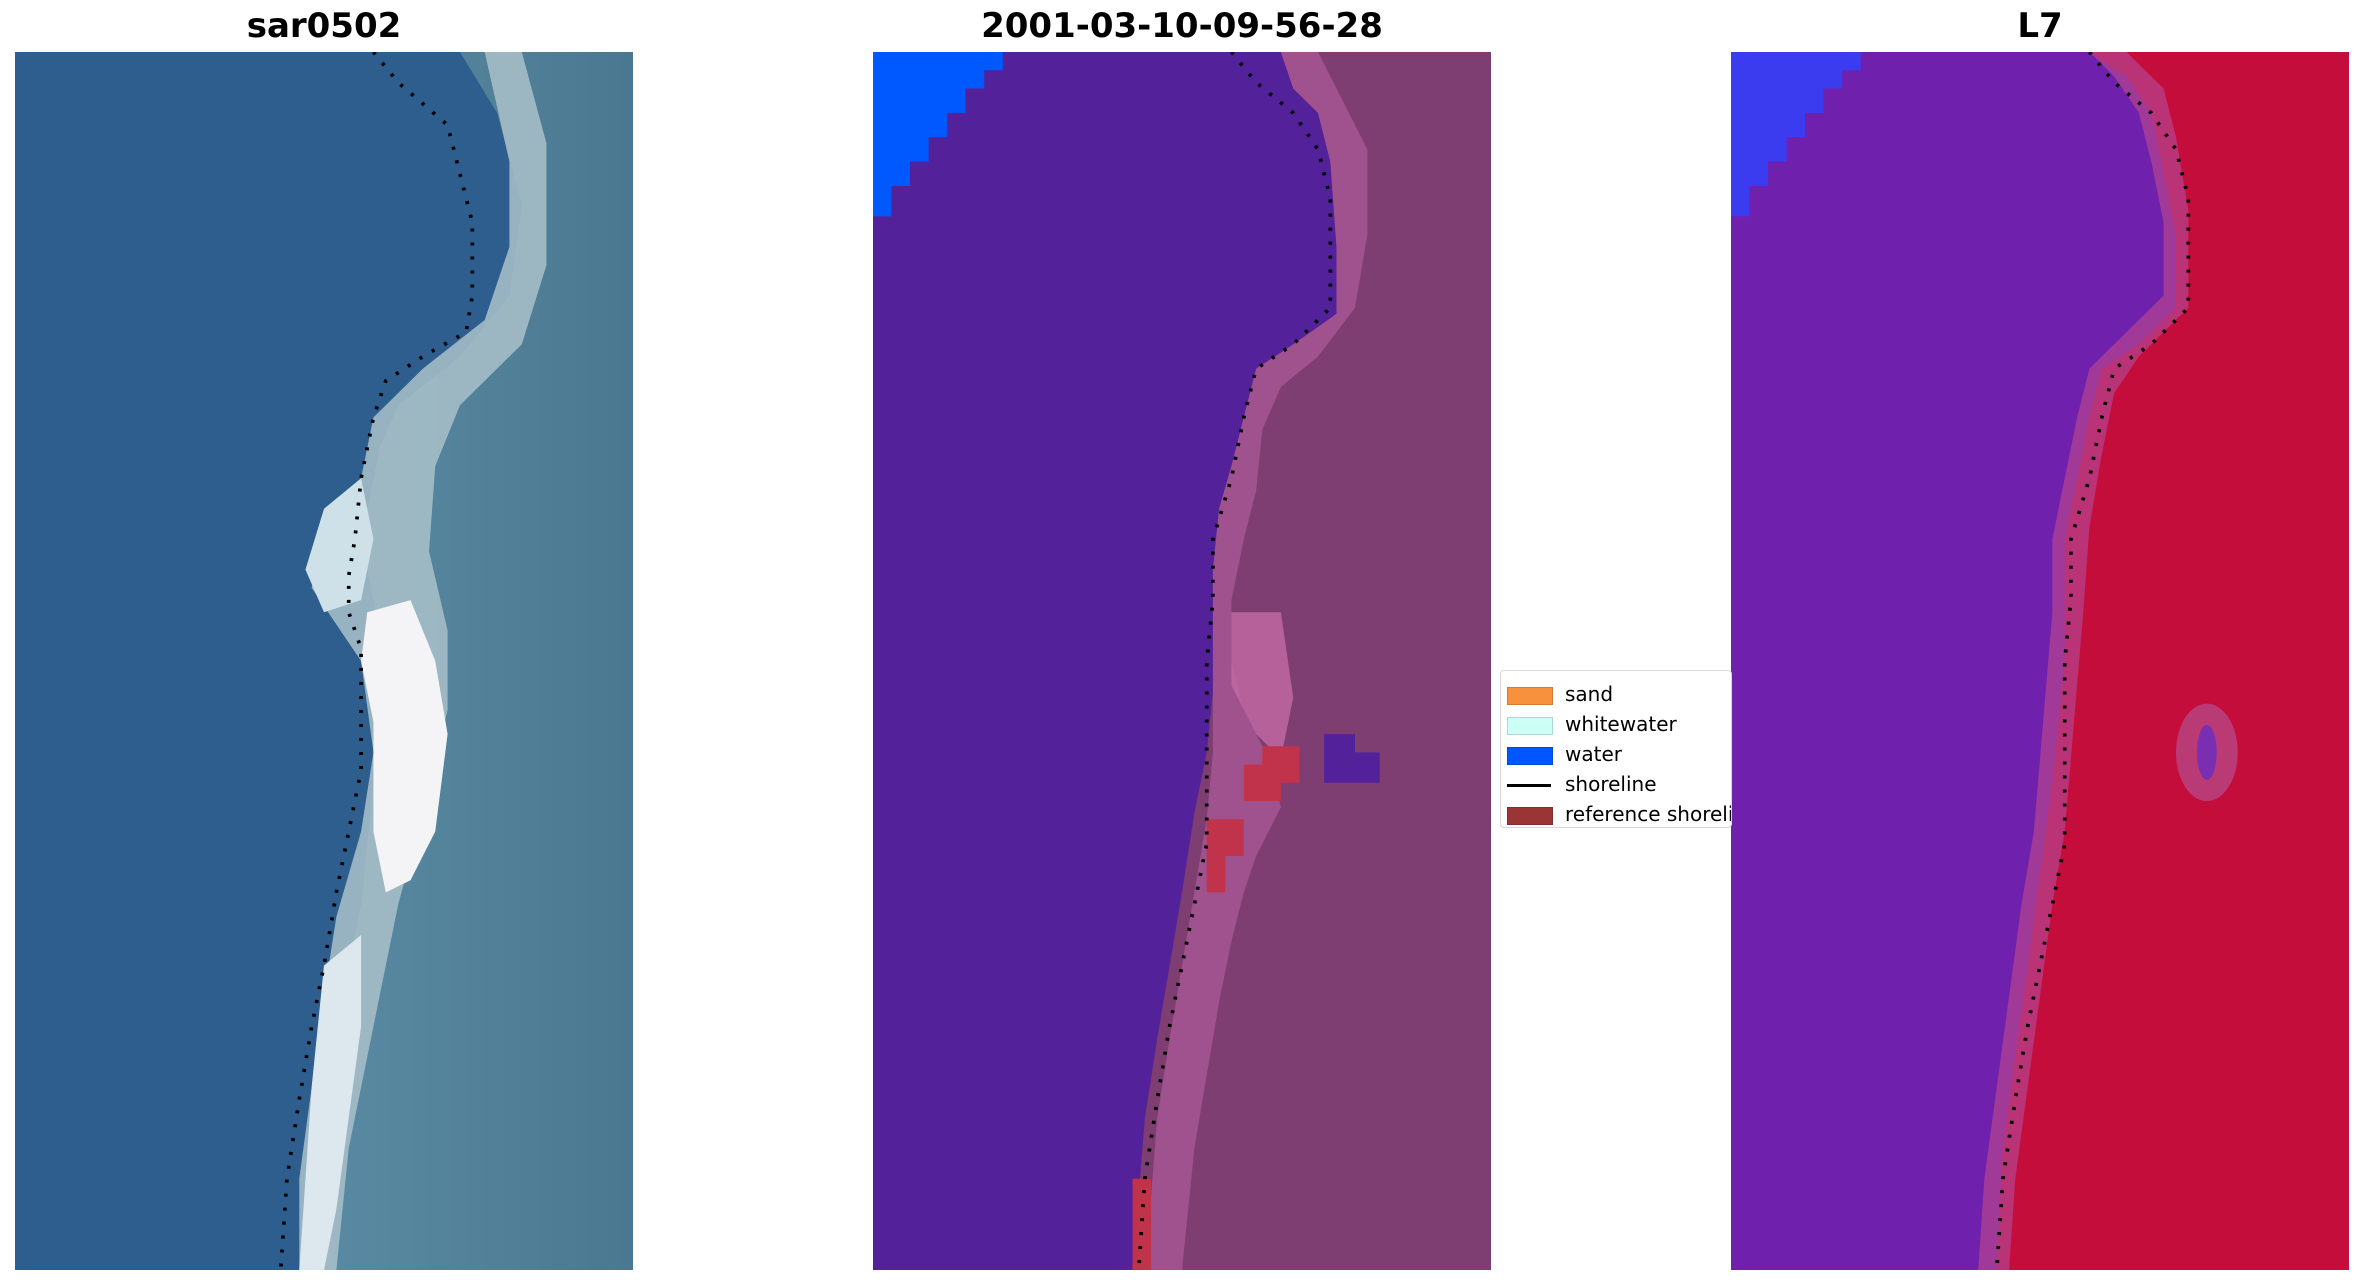 Image resolution: width=2362 pixels, height=1283 pixels. Describe the element at coordinates (1593, 754) in the screenshot. I see `legend-label: water` at that location.